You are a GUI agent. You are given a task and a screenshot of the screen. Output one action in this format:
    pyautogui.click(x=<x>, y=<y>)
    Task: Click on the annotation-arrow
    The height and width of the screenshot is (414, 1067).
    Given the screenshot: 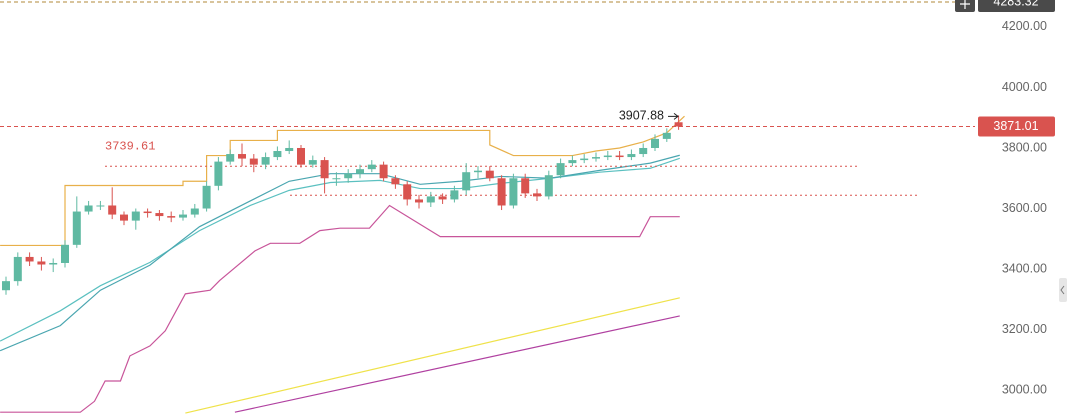 What is the action you would take?
    pyautogui.click(x=673, y=116)
    